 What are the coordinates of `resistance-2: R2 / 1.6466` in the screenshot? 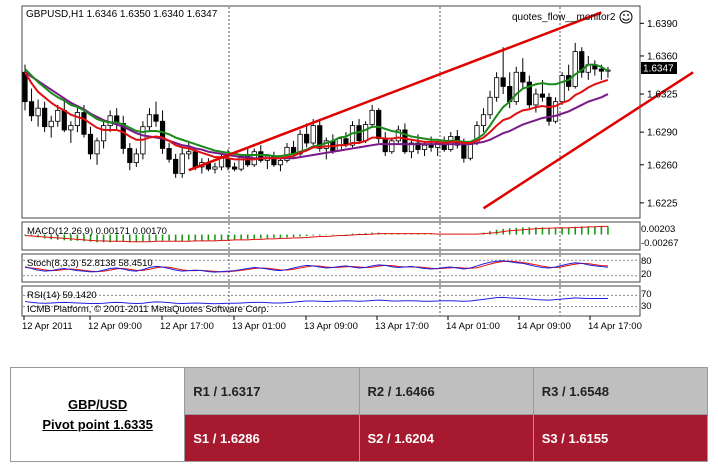 It's located at (446, 391).